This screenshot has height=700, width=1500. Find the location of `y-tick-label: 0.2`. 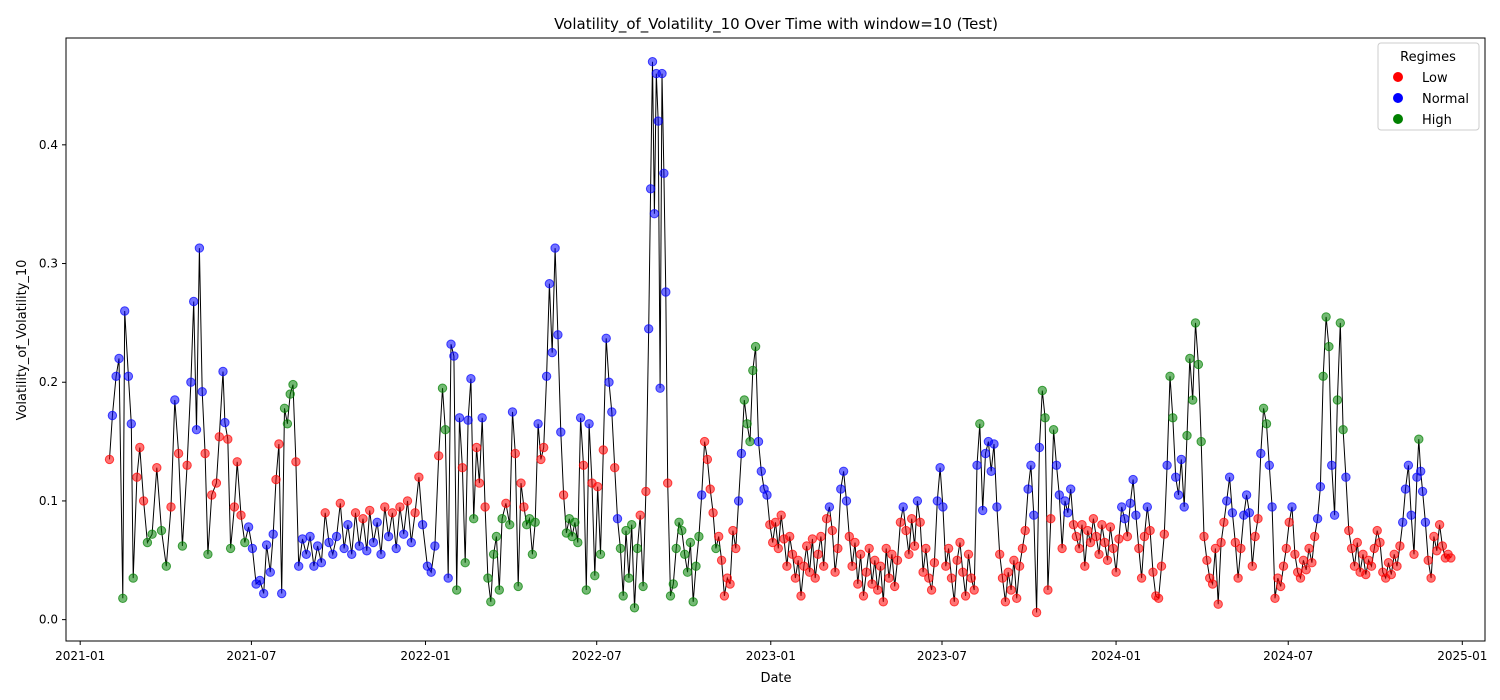

y-tick-label: 0.2 is located at coordinates (48, 382).